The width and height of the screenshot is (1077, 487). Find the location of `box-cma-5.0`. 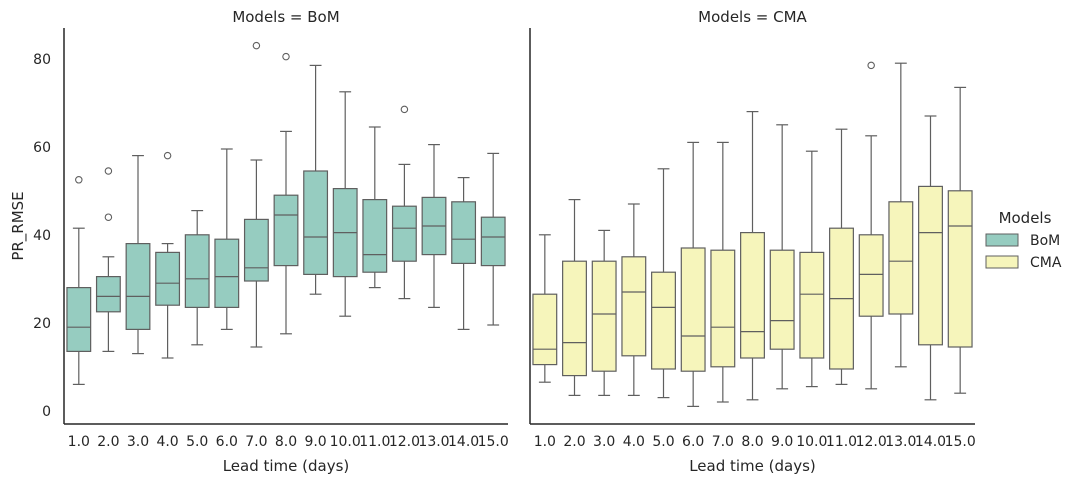

box-cma-5.0 is located at coordinates (663, 320).